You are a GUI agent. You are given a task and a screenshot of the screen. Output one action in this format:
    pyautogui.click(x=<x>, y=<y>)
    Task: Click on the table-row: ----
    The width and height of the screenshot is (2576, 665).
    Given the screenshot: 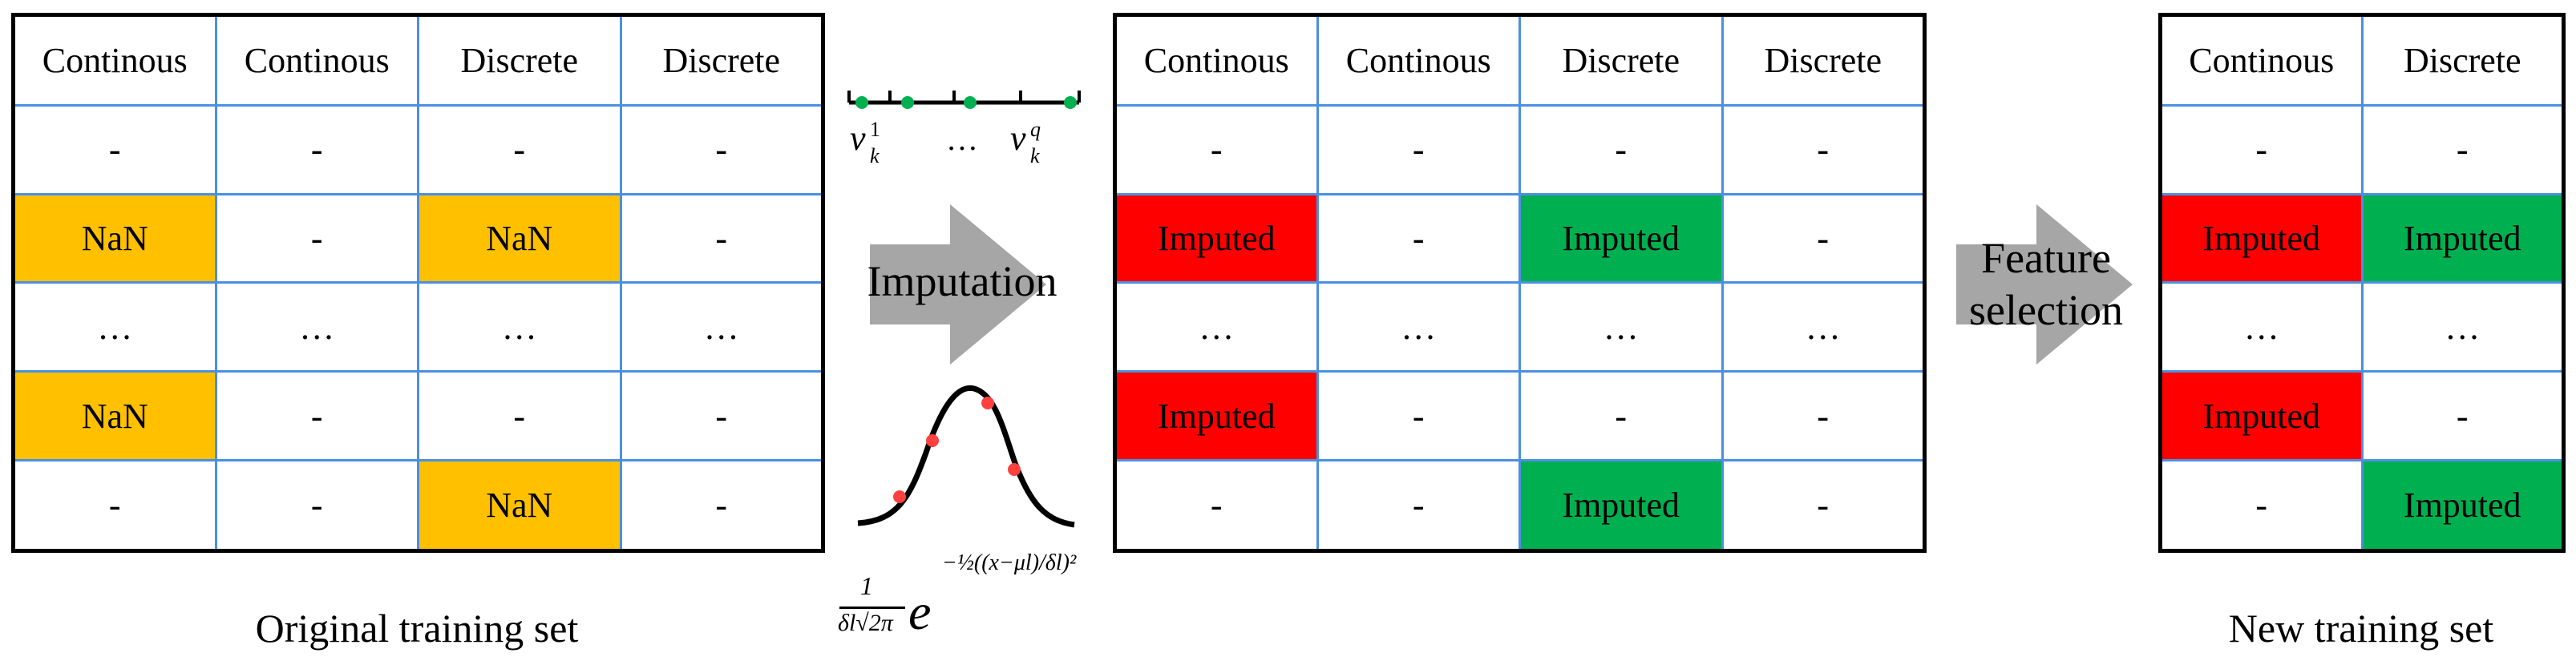 What is the action you would take?
    pyautogui.click(x=1520, y=149)
    